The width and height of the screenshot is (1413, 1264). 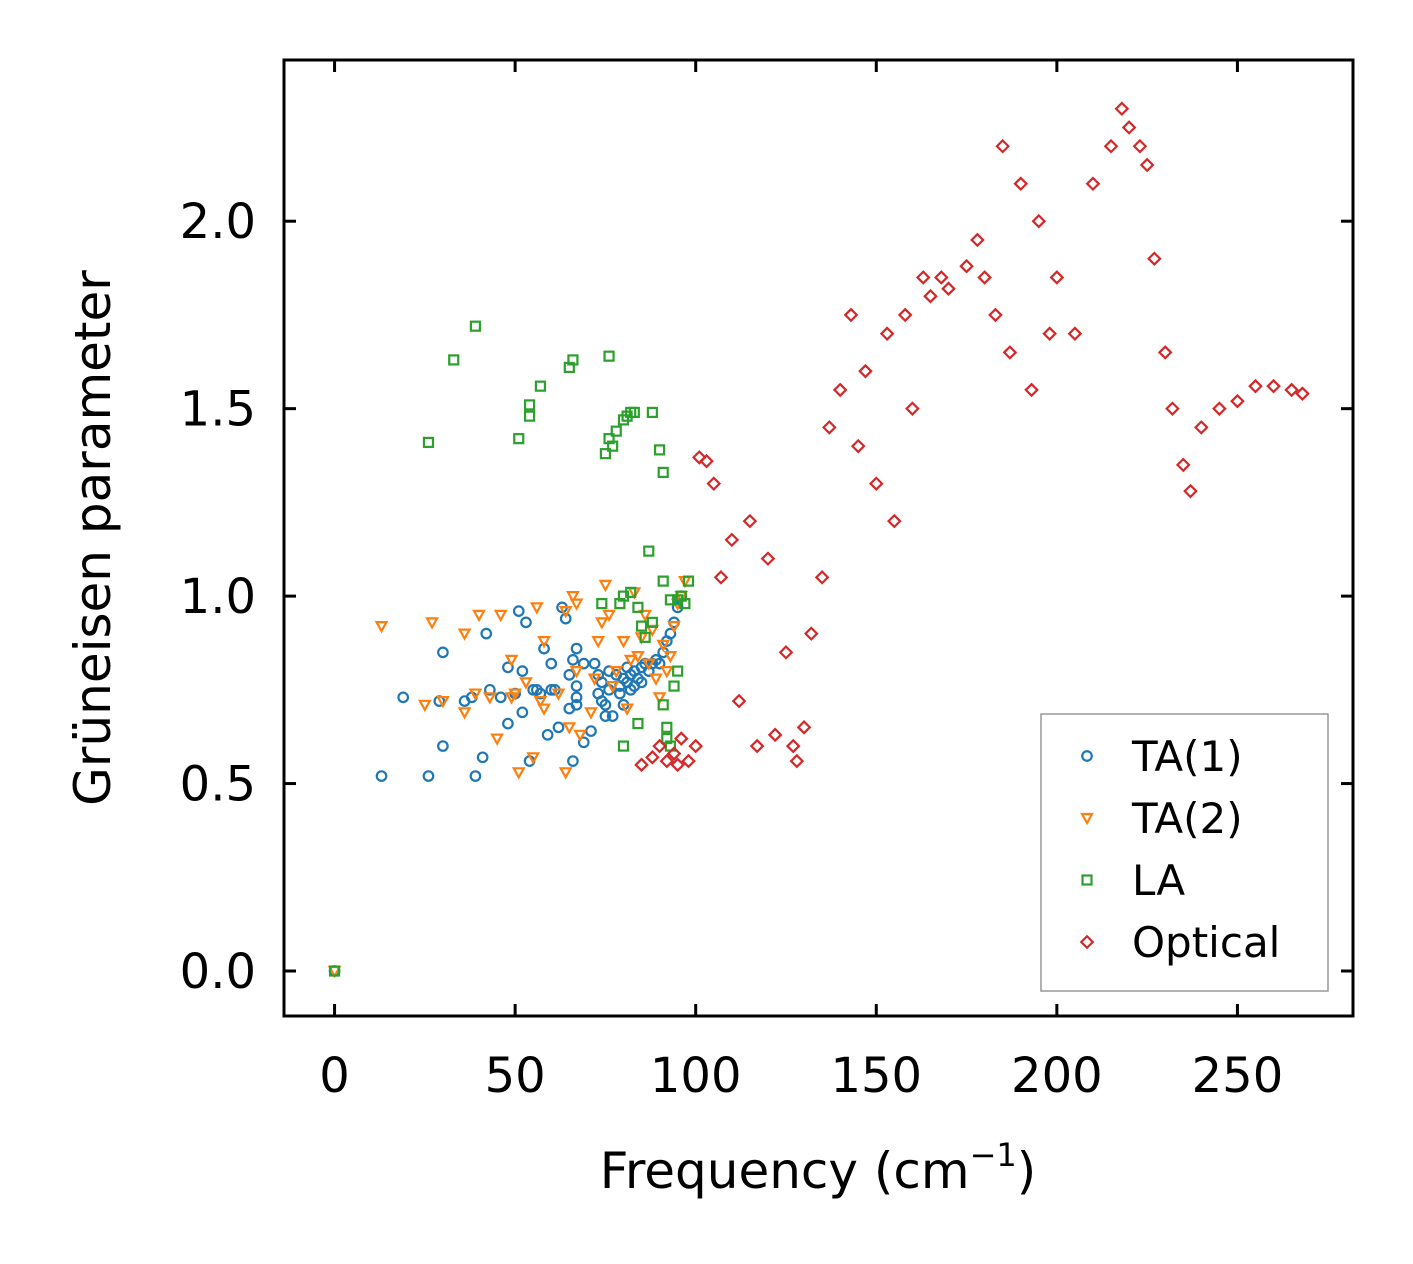 What do you see at coordinates (1133, 880) in the screenshot?
I see `legend-item: LA` at bounding box center [1133, 880].